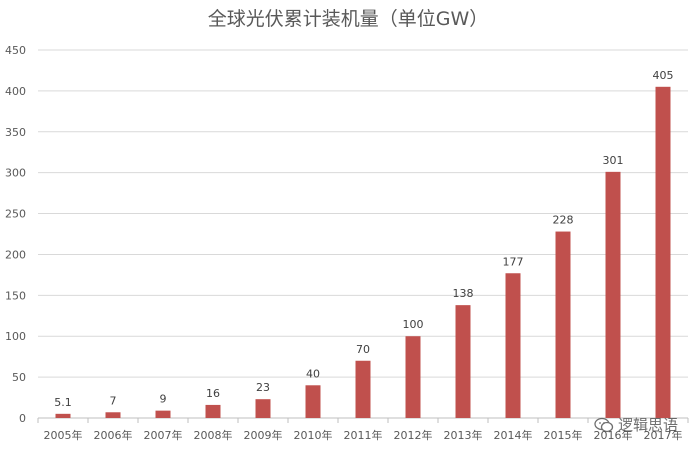 The image size is (696, 453). I want to click on data-label: 23, so click(263, 387).